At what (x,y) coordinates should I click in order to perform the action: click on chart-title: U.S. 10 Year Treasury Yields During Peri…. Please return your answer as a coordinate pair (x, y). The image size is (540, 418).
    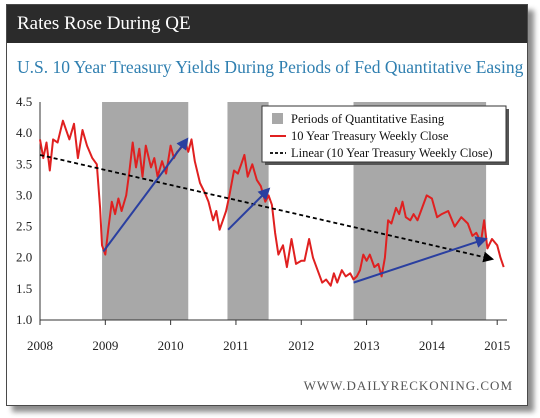
    Looking at the image, I should click on (270, 67).